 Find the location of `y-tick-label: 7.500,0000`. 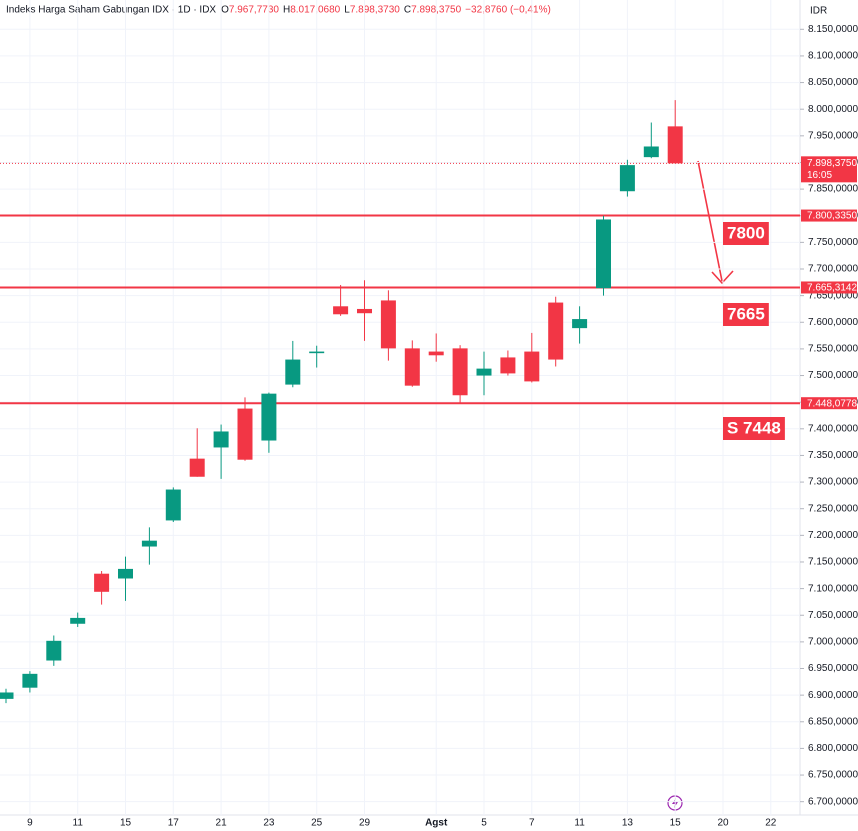

y-tick-label: 7.500,0000 is located at coordinates (833, 375).